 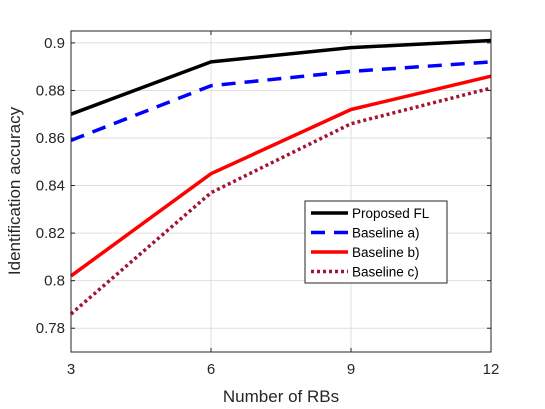 I want to click on y-axis-label: Identification accuracy, so click(x=14, y=190).